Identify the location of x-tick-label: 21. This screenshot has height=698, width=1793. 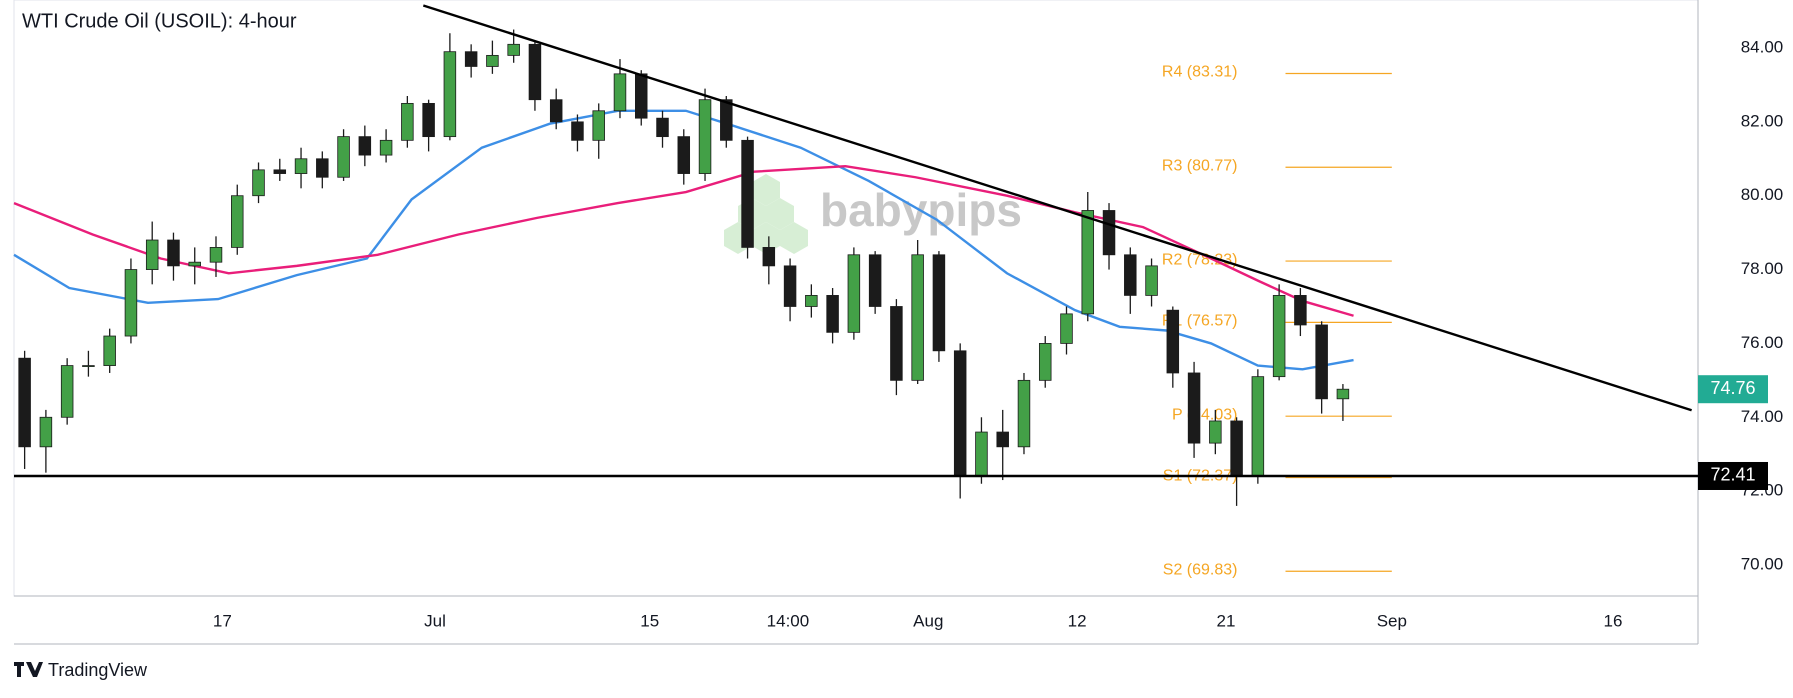
(1226, 620).